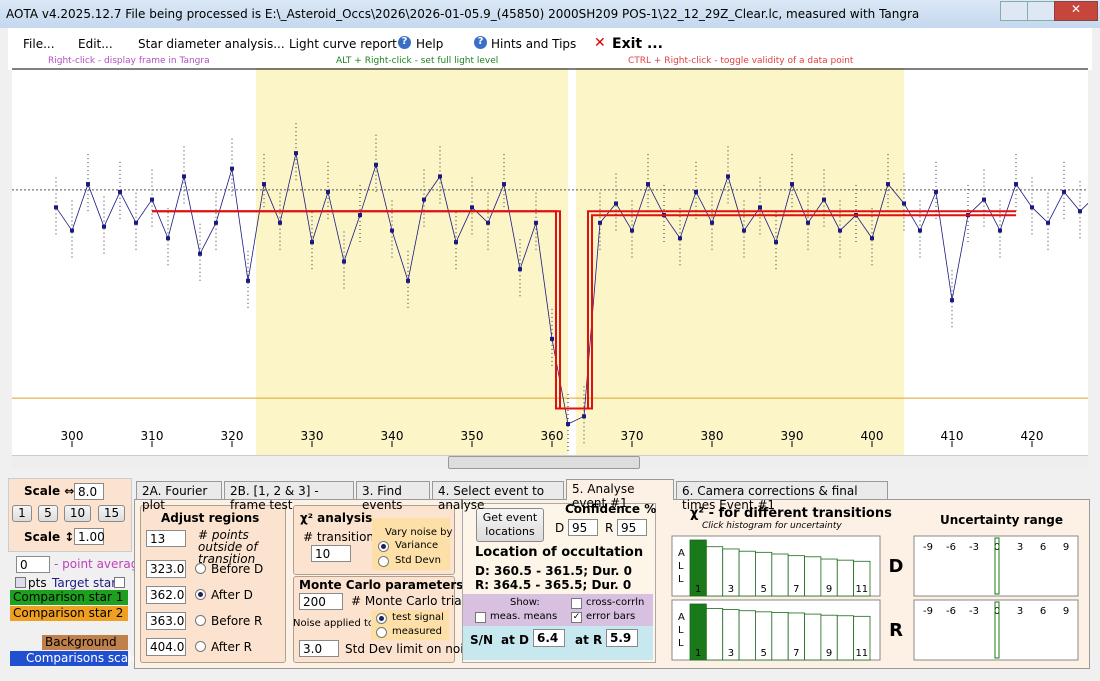 The height and width of the screenshot is (681, 1100). Describe the element at coordinates (343, 44) in the screenshot. I see `menu-report: Light curve report` at that location.